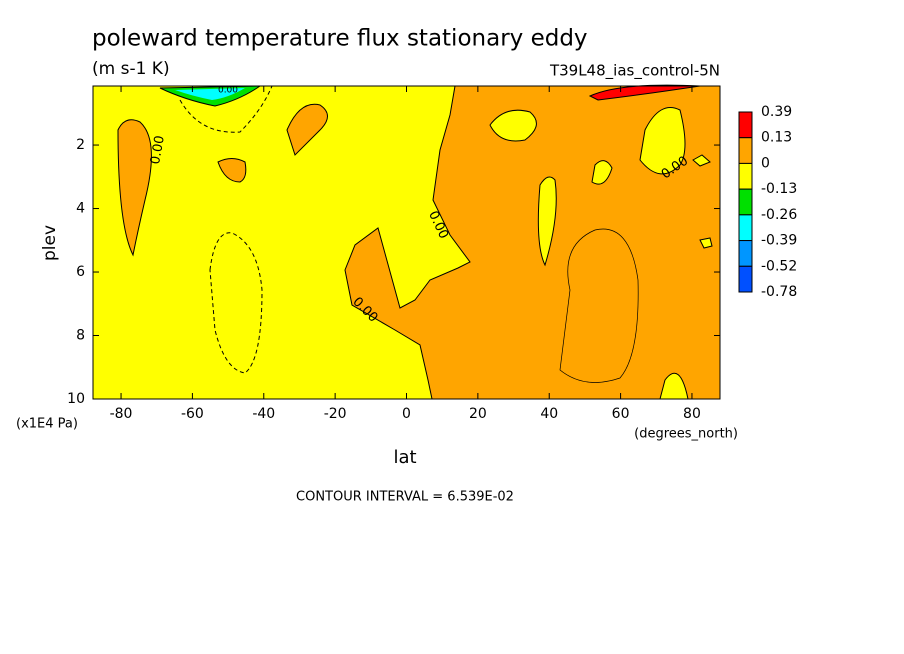 This screenshot has width=904, height=654. What do you see at coordinates (404, 457) in the screenshot?
I see `x-axis-label: lat` at bounding box center [404, 457].